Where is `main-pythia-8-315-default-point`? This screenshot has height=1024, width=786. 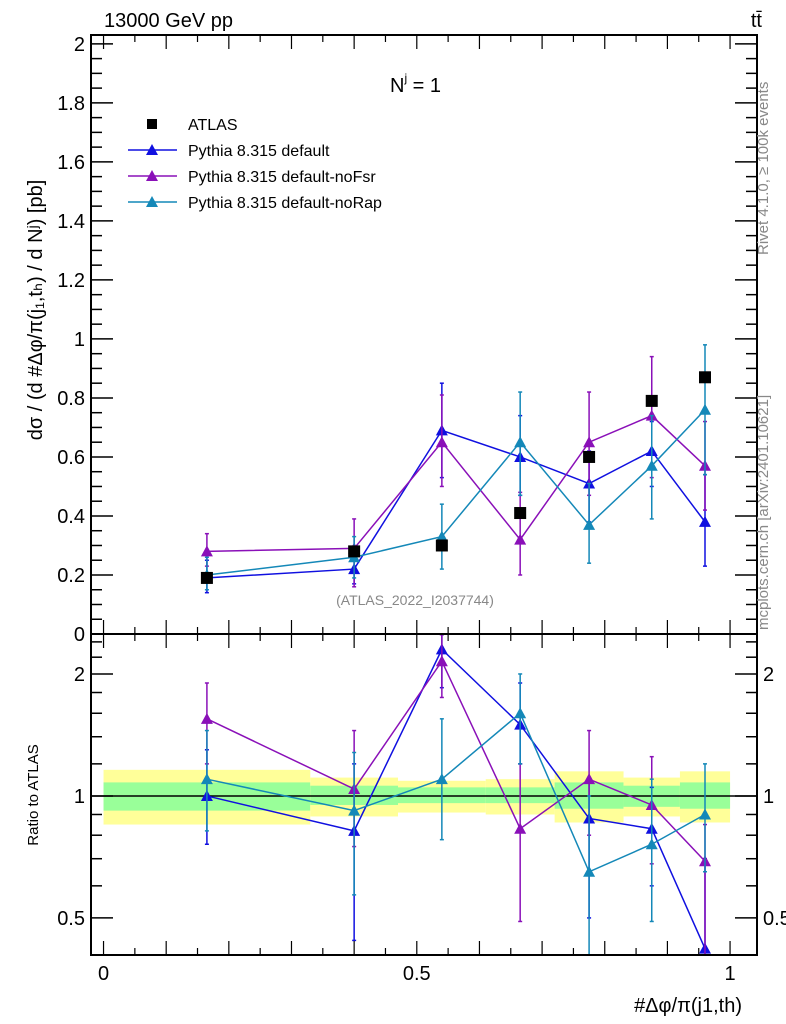
main-pythia-8-315-default-point is located at coordinates (704, 521).